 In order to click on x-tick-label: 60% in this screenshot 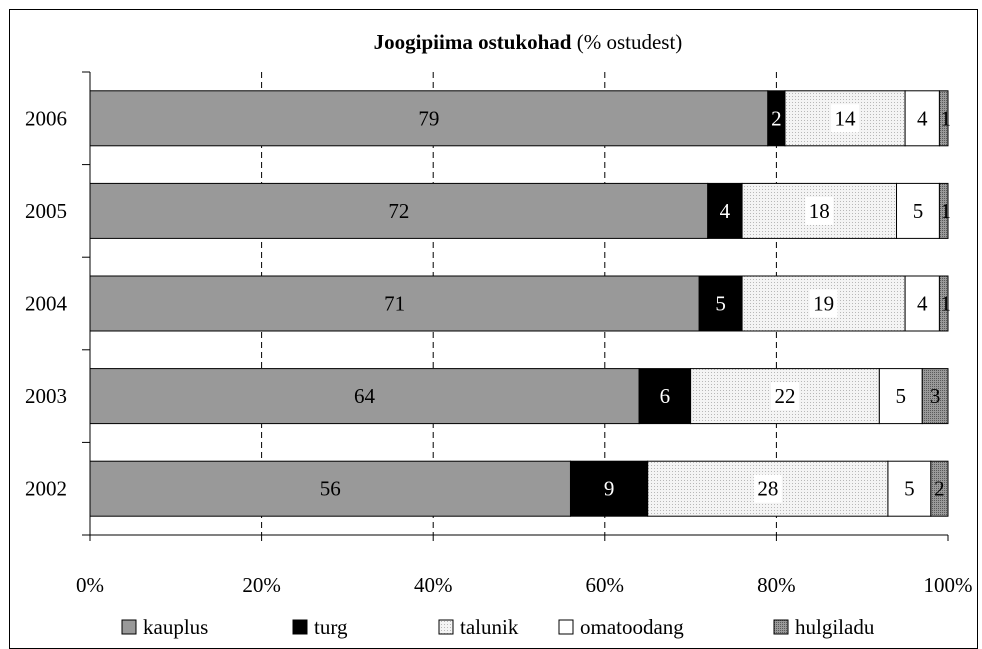, I will do `click(605, 585)`.